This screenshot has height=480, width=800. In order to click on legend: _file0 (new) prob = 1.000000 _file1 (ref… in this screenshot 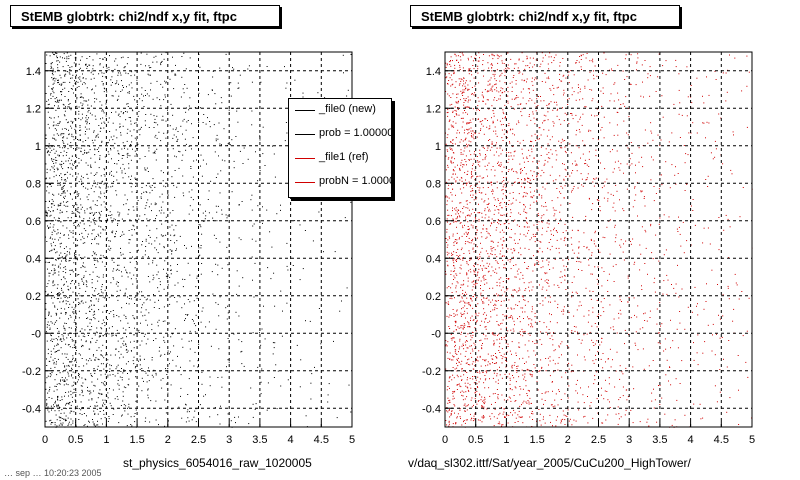, I will do `click(340, 148)`.